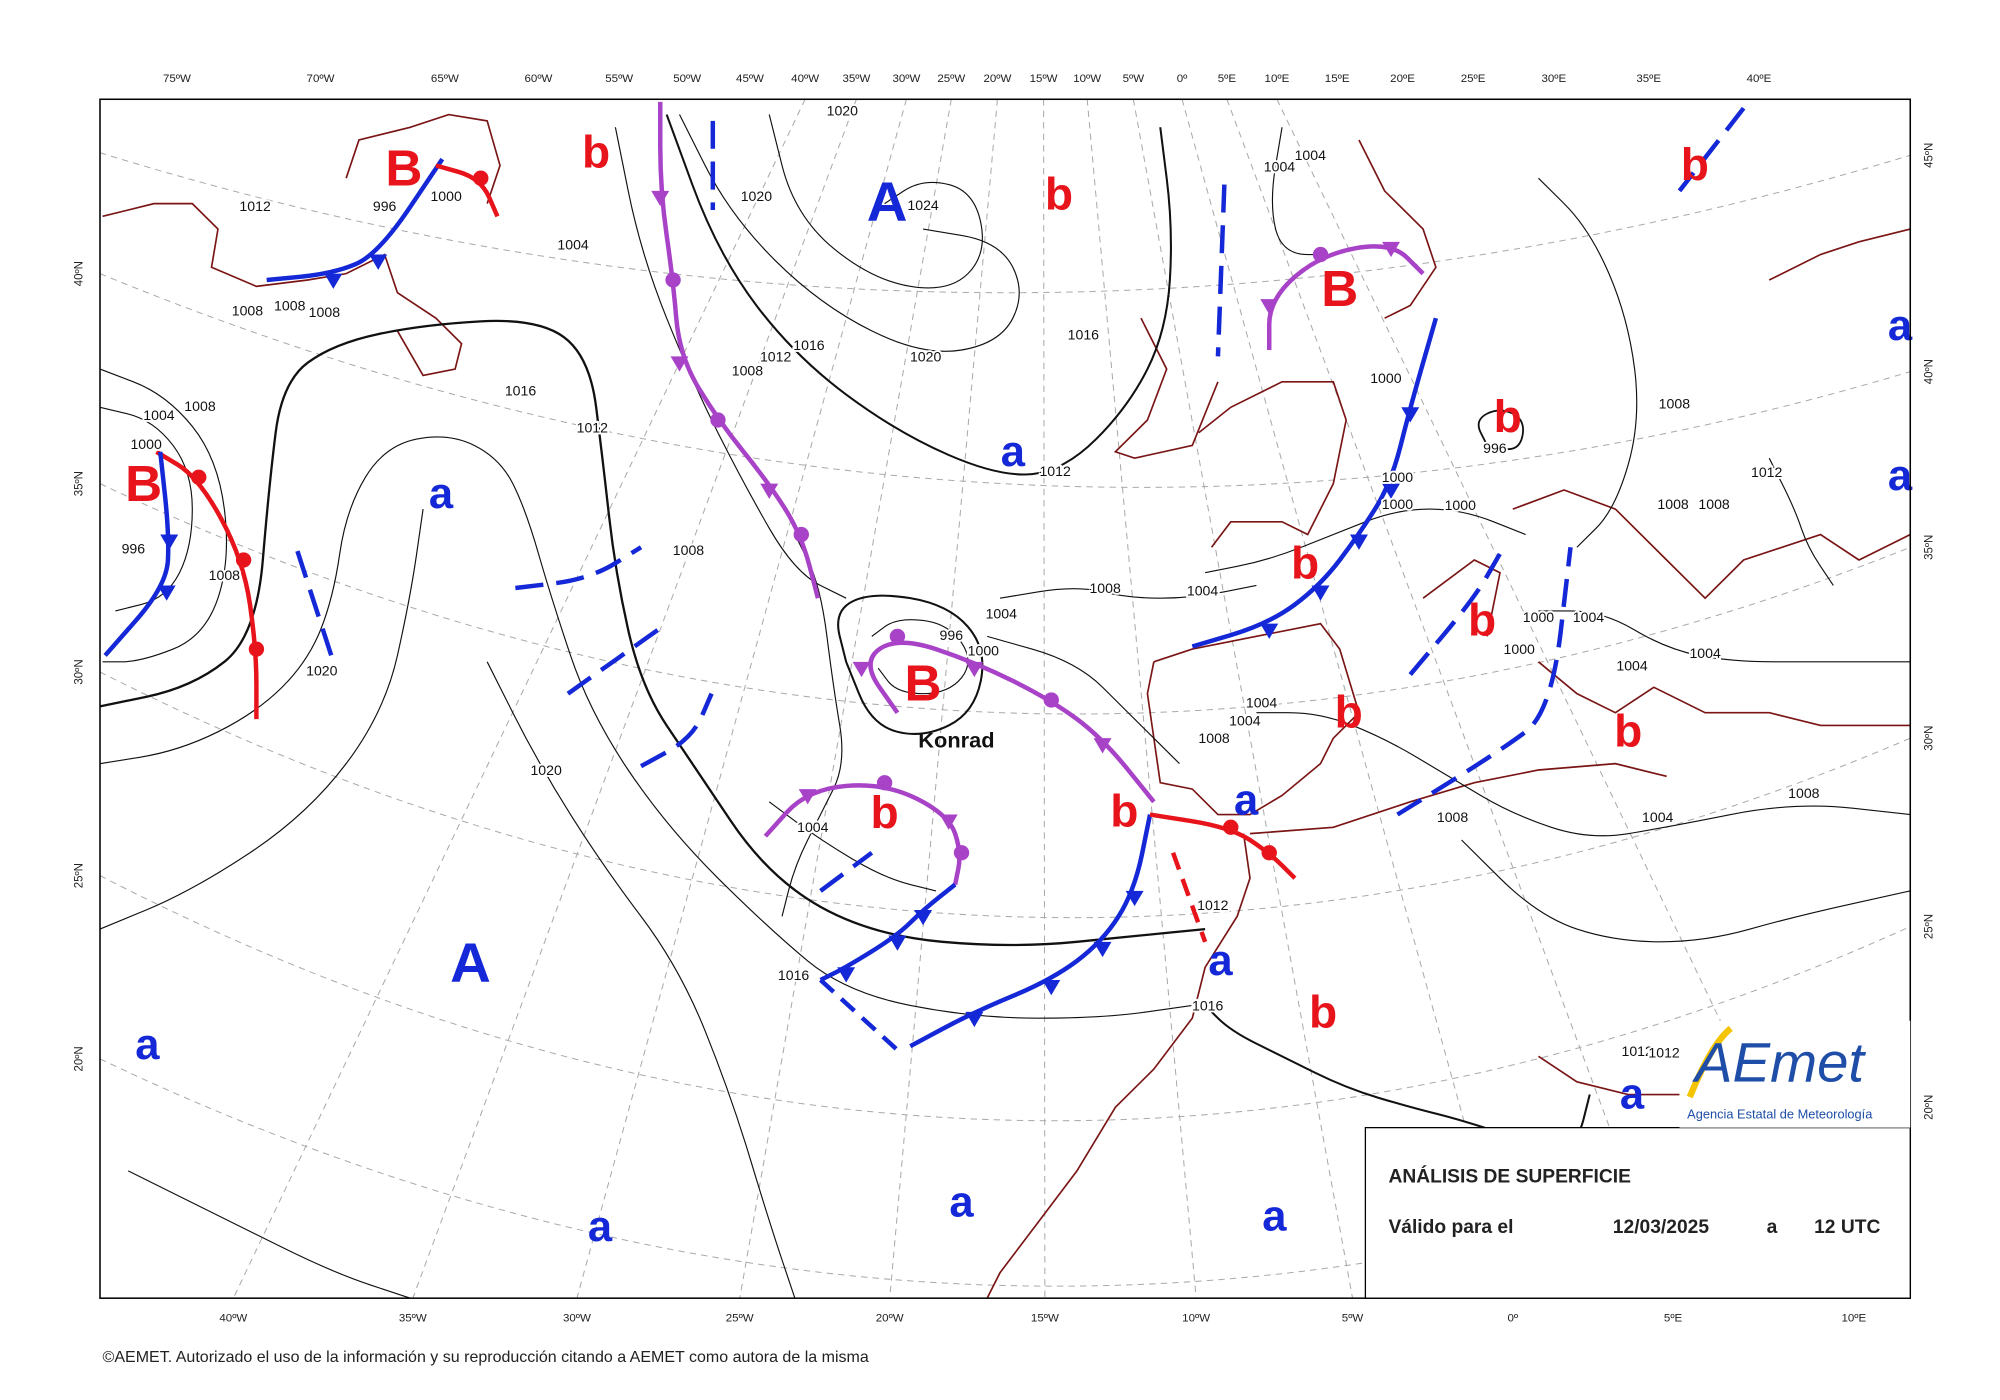 Image resolution: width=2000 pixels, height=1400 pixels. I want to click on logo-name: AEmet, so click(1779, 1062).